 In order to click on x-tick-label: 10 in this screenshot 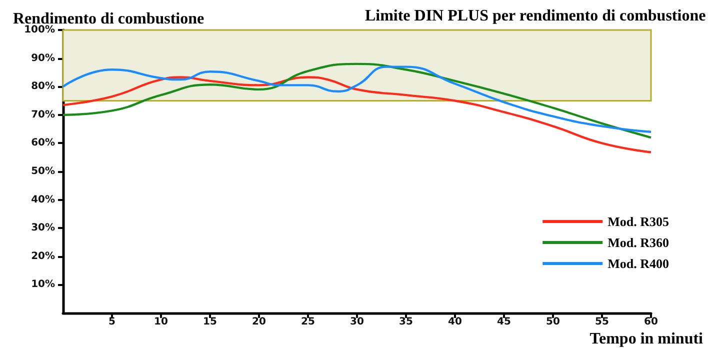, I will do `click(161, 322)`.